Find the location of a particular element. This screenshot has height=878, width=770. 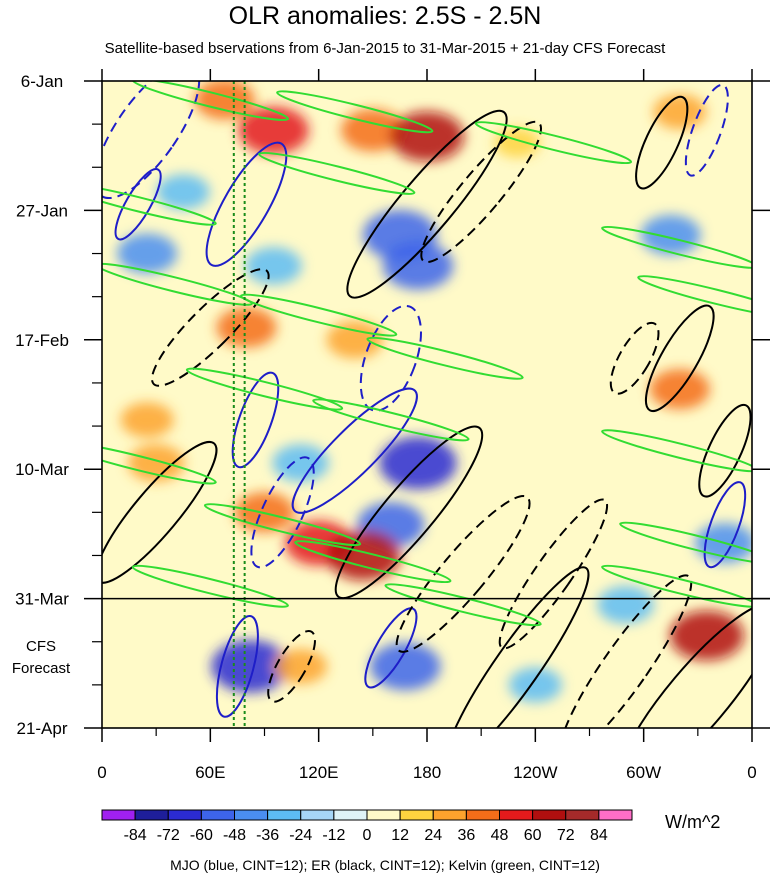

colorbar-label-2: -60 is located at coordinates (201, 835).